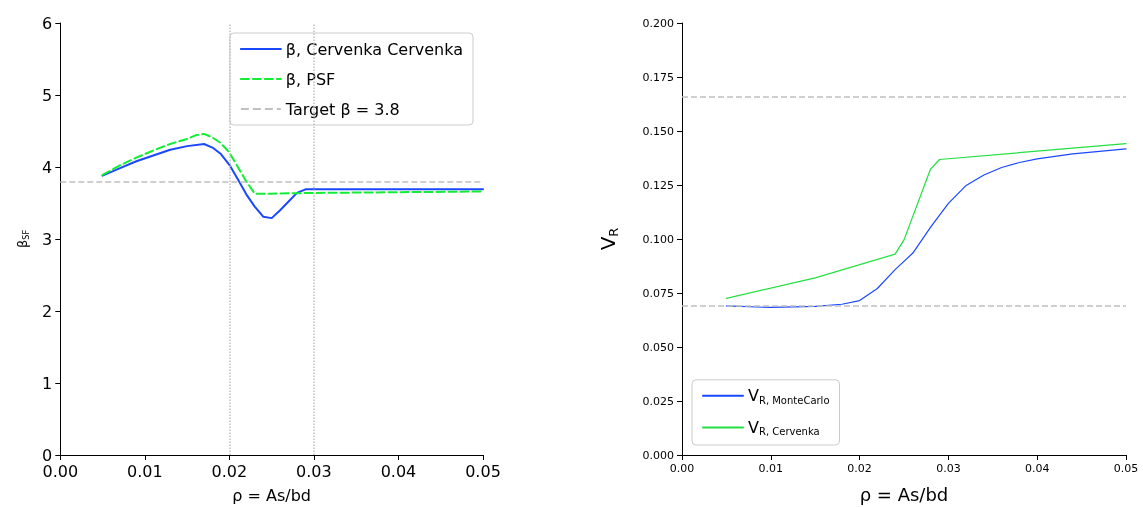  What do you see at coordinates (47, 167) in the screenshot?
I see `y-tick-label: 4` at bounding box center [47, 167].